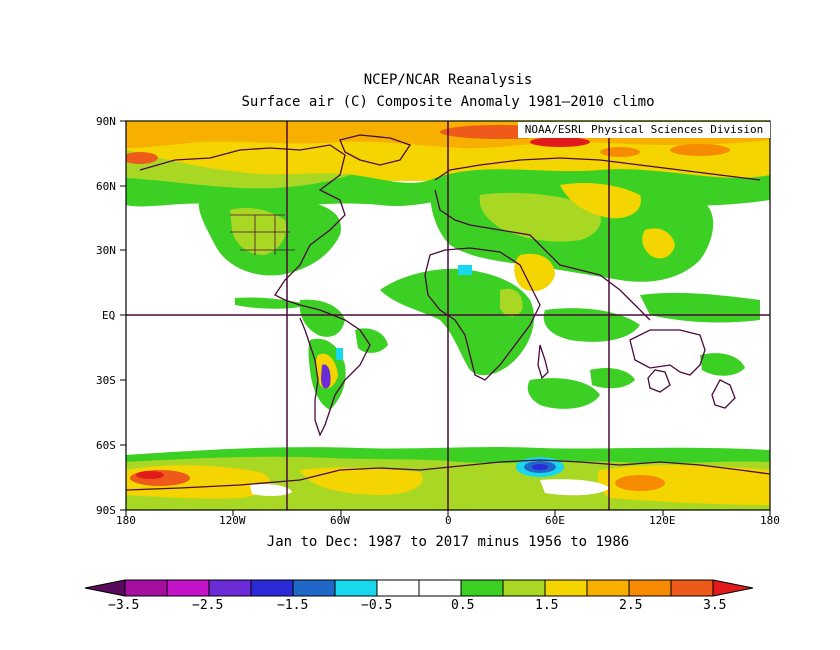 The width and height of the screenshot is (840, 650). What do you see at coordinates (631, 605) in the screenshot?
I see `colorbar-label-2-5: 2.5` at bounding box center [631, 605].